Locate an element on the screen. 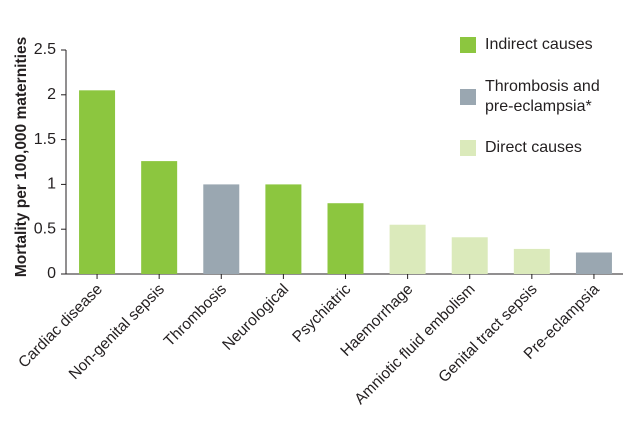 The height and width of the screenshot is (443, 625). y-tick-label: 2.5 is located at coordinates (45, 49).